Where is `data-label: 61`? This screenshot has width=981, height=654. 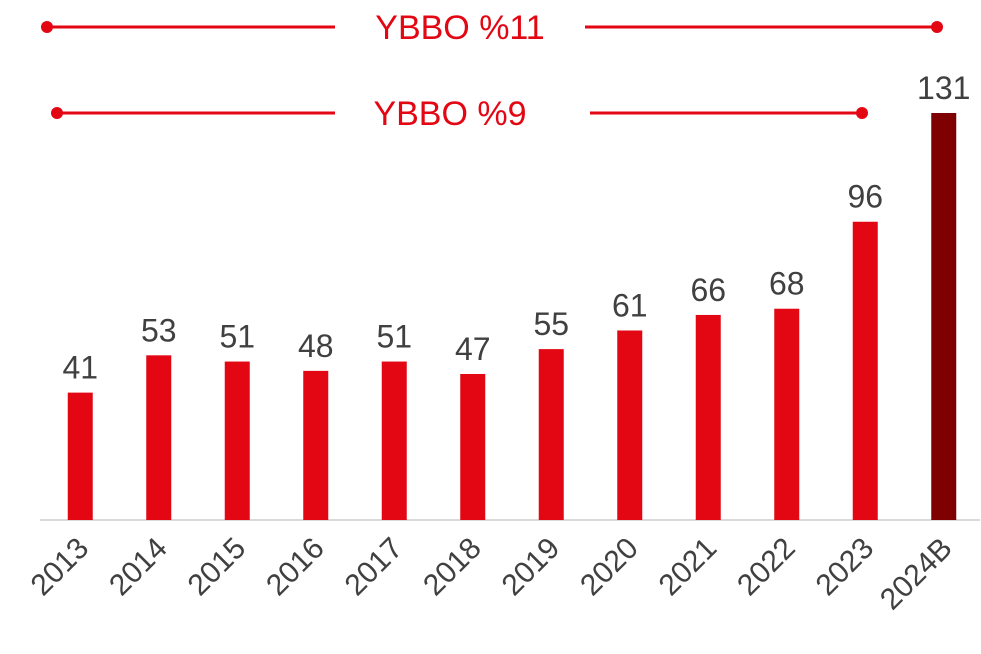 data-label: 61 is located at coordinates (630, 305).